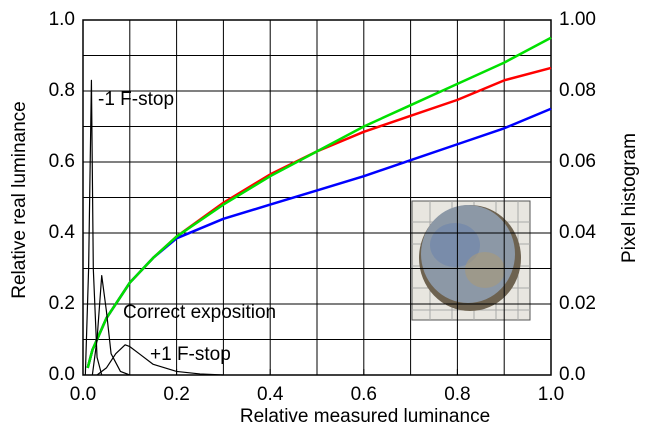 The width and height of the screenshot is (648, 441). What do you see at coordinates (577, 19) in the screenshot?
I see `y2-tick-label: 1.00` at bounding box center [577, 19].